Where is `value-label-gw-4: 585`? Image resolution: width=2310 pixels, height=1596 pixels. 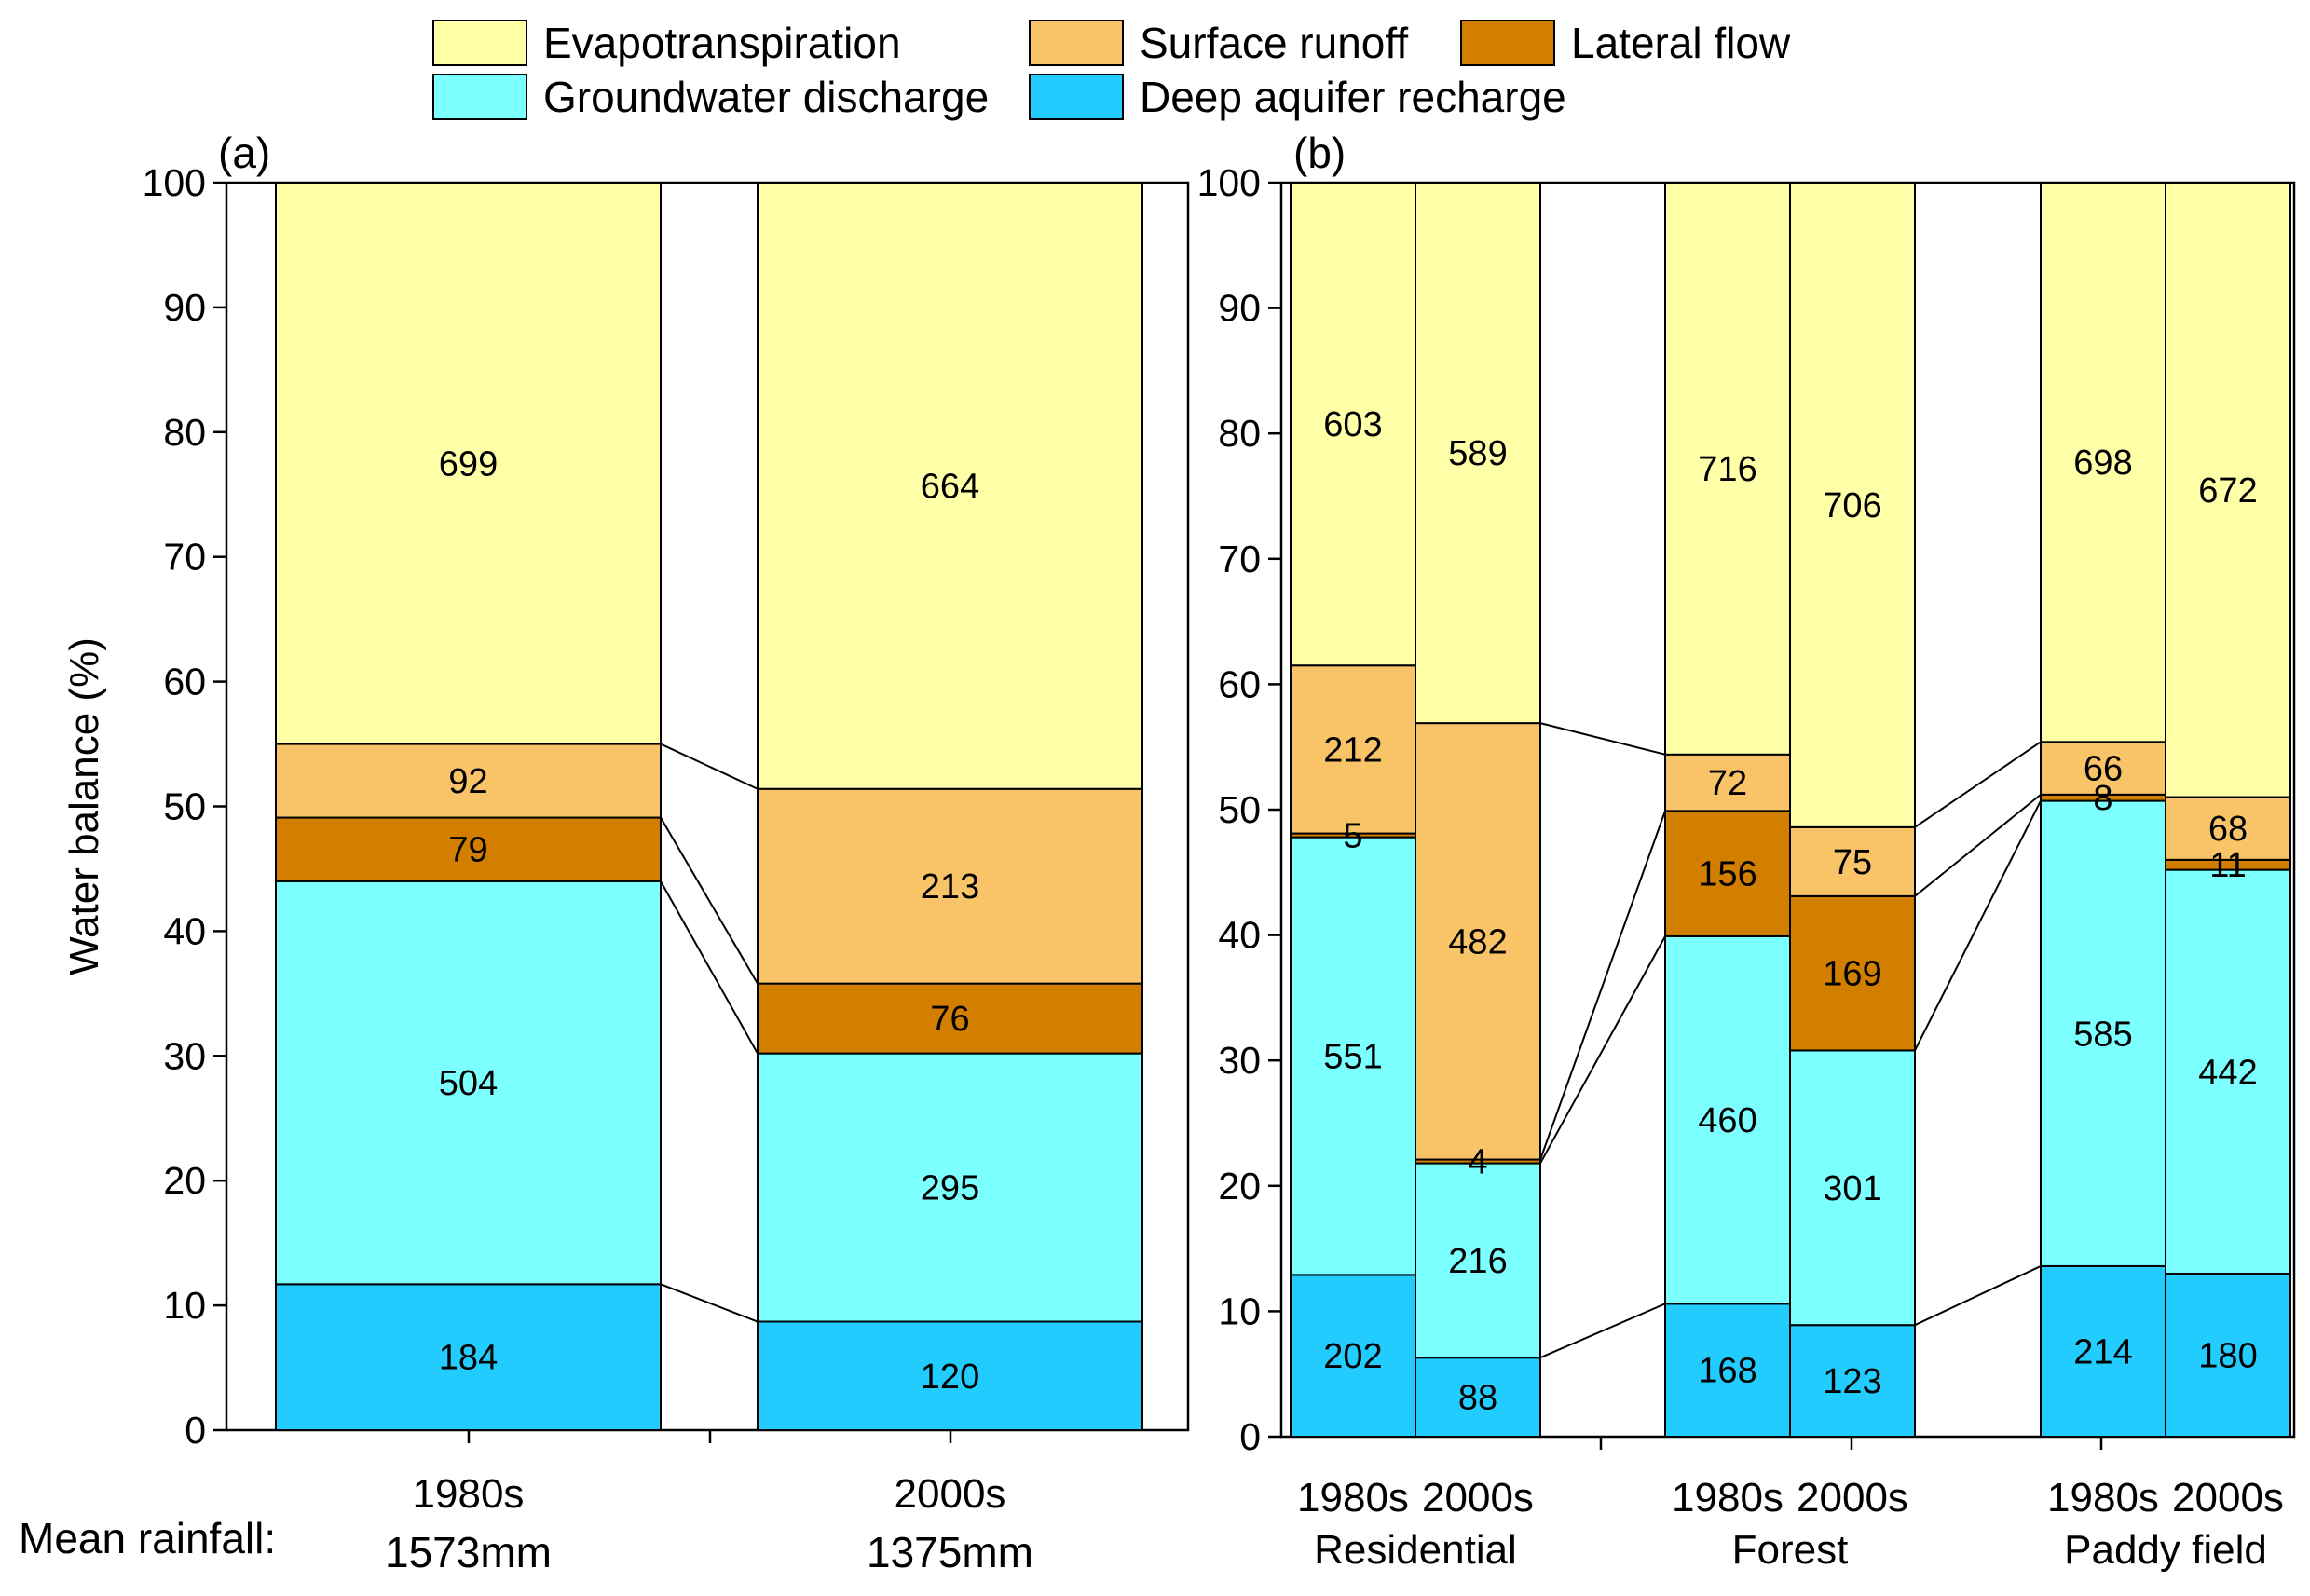 value-label-gw-4: 585 is located at coordinates (2102, 1034).